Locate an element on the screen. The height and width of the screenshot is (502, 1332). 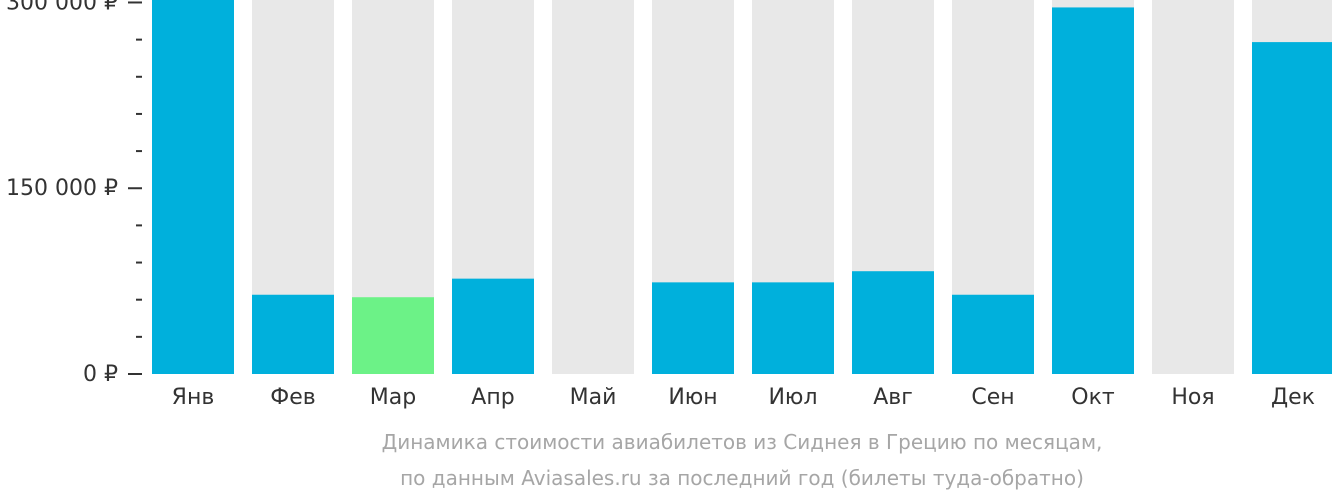
y-tick-label: 300 000 ₽ is located at coordinates (62, 7).